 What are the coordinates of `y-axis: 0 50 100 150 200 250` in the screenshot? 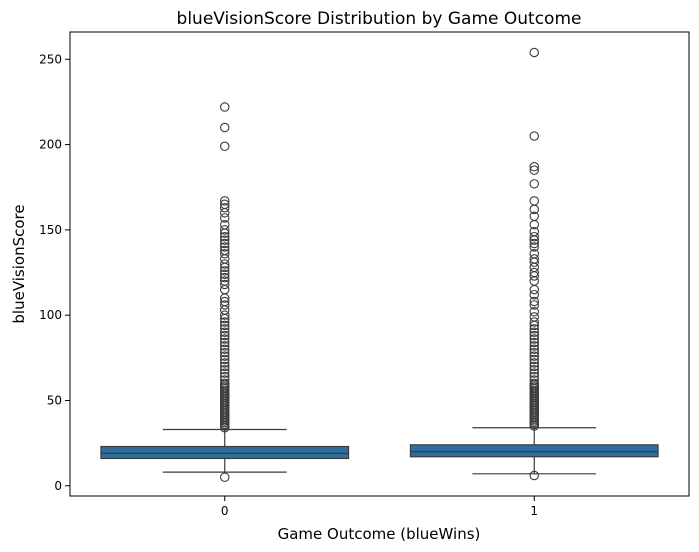 It's located at (54, 272).